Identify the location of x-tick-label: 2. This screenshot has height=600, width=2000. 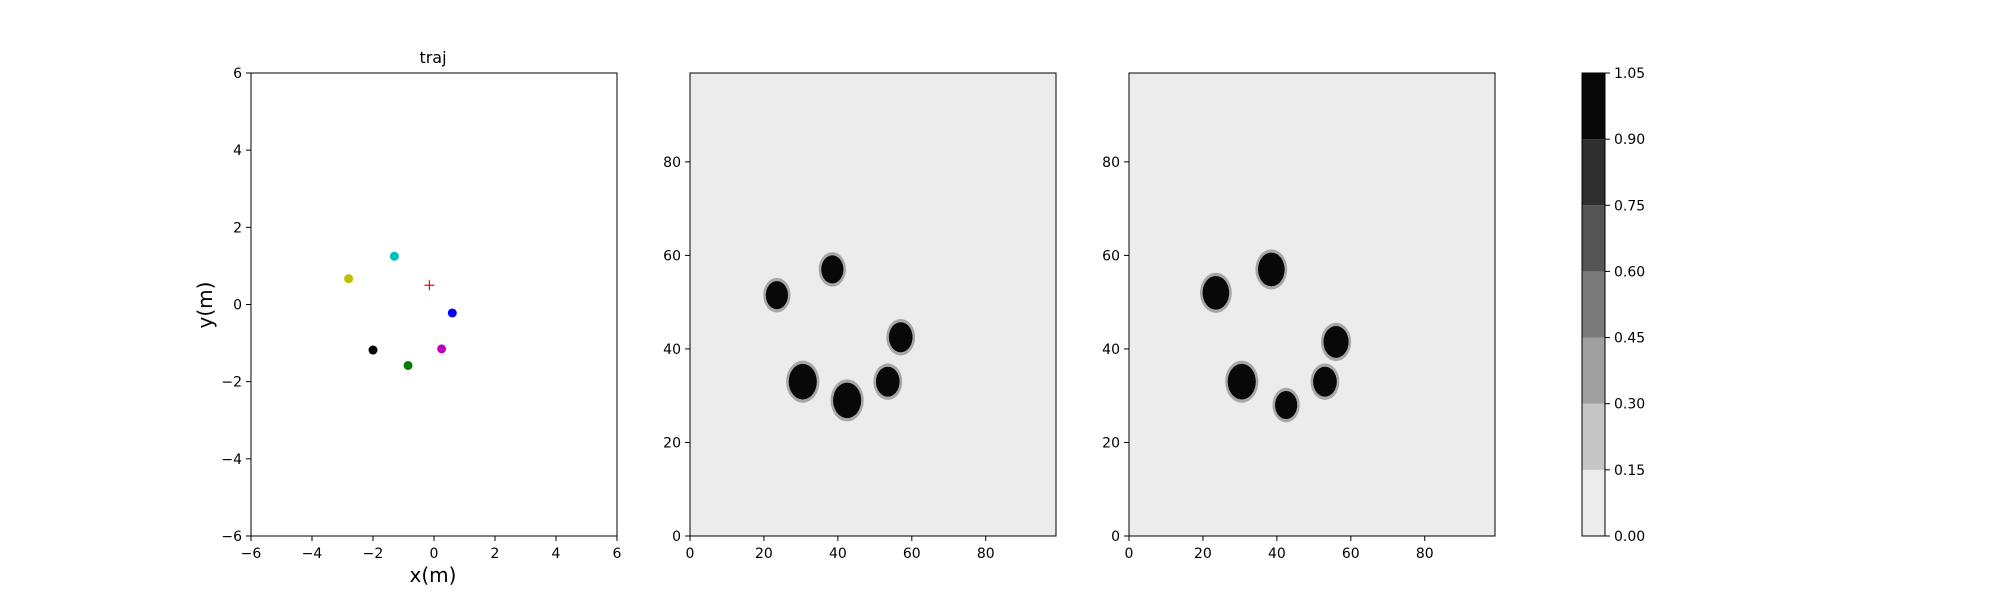
(495, 554).